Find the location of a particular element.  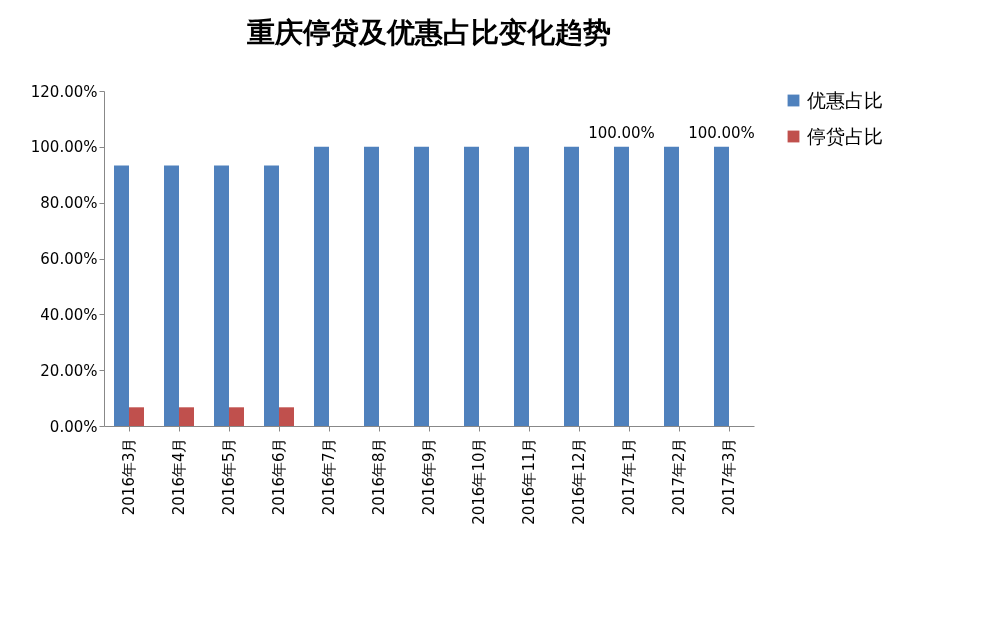

y-tick-label: 100.00% is located at coordinates (64, 147).